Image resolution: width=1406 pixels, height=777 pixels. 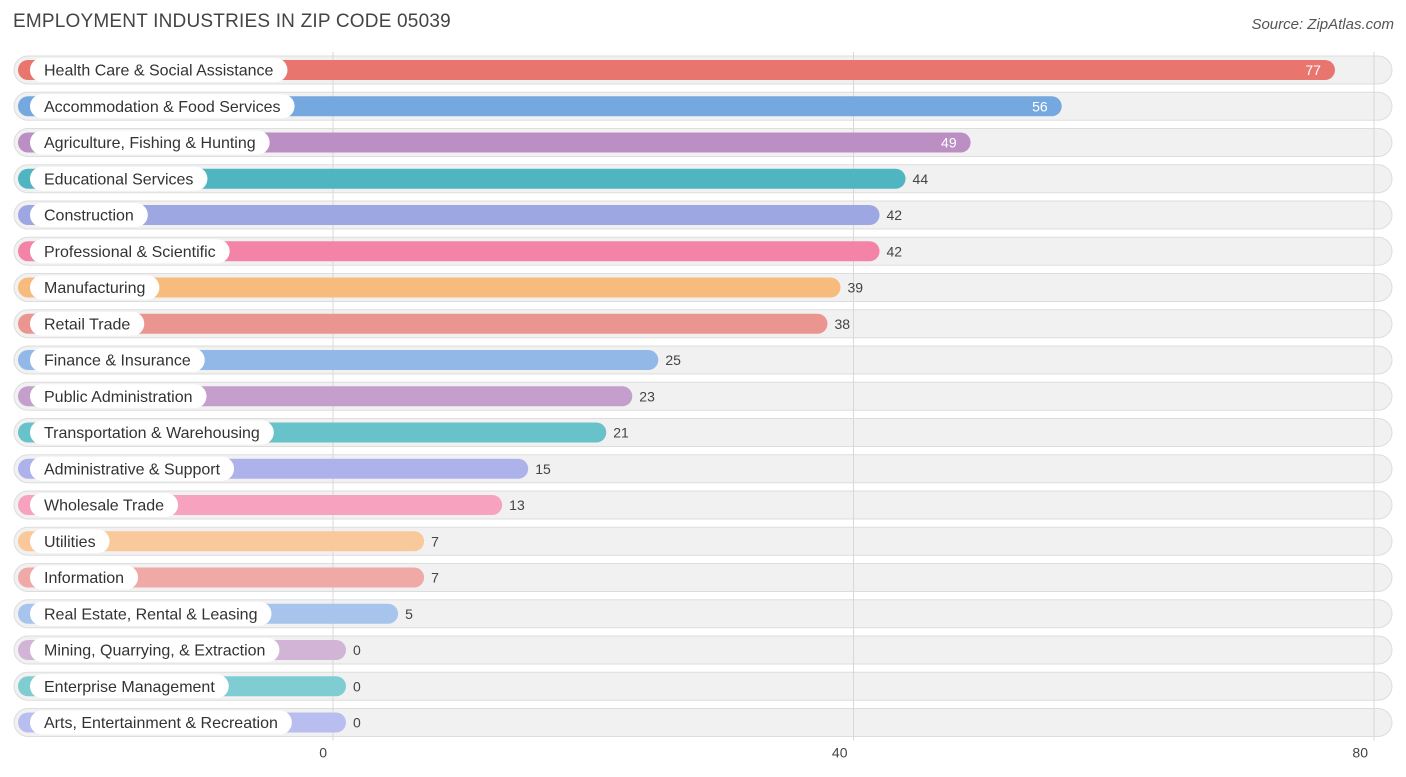 I want to click on bar-group: Mining, Quarrying, & Extraction 0, so click(x=189, y=650).